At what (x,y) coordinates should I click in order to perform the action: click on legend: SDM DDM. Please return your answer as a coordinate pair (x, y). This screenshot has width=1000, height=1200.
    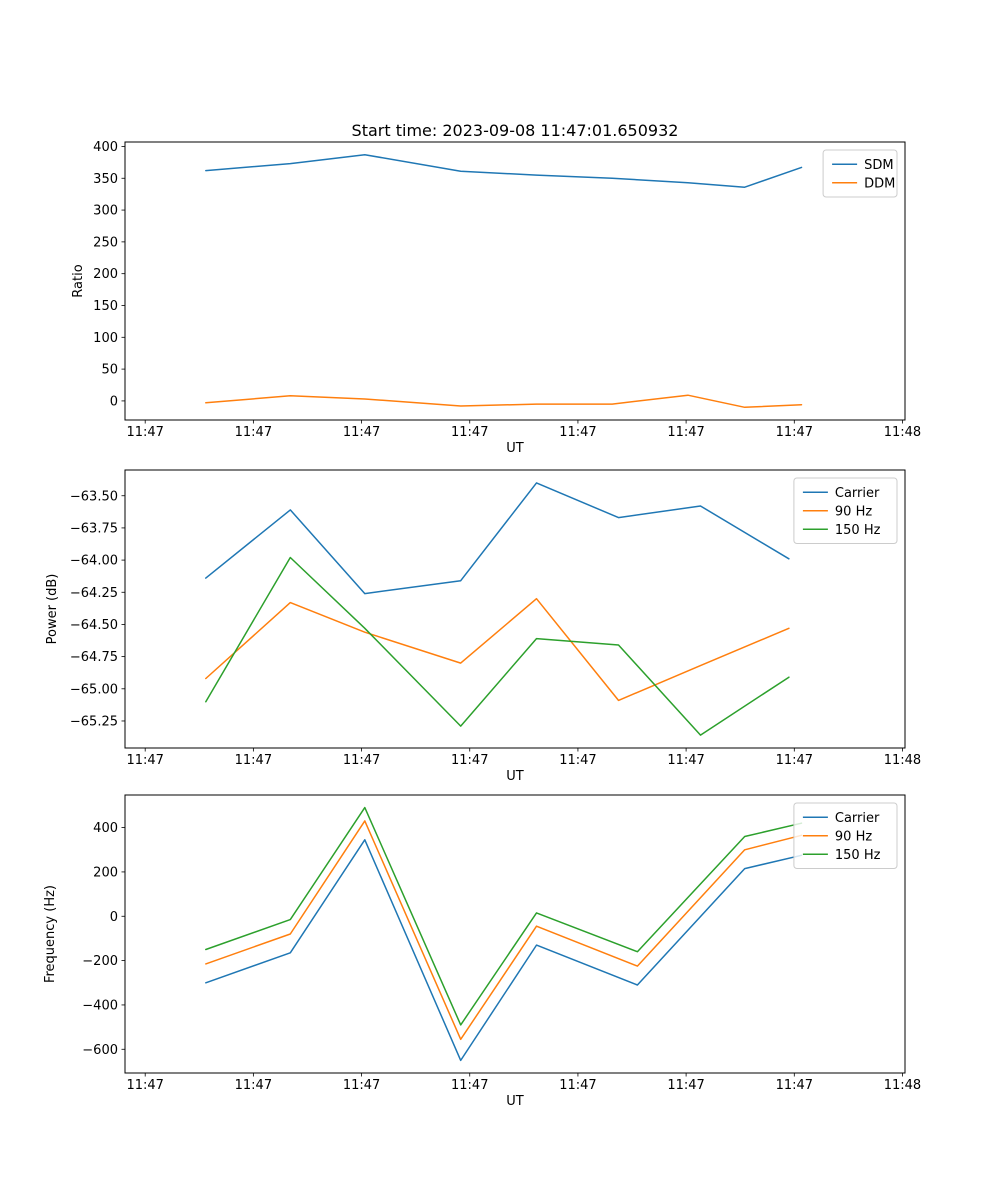
    Looking at the image, I should click on (860, 173).